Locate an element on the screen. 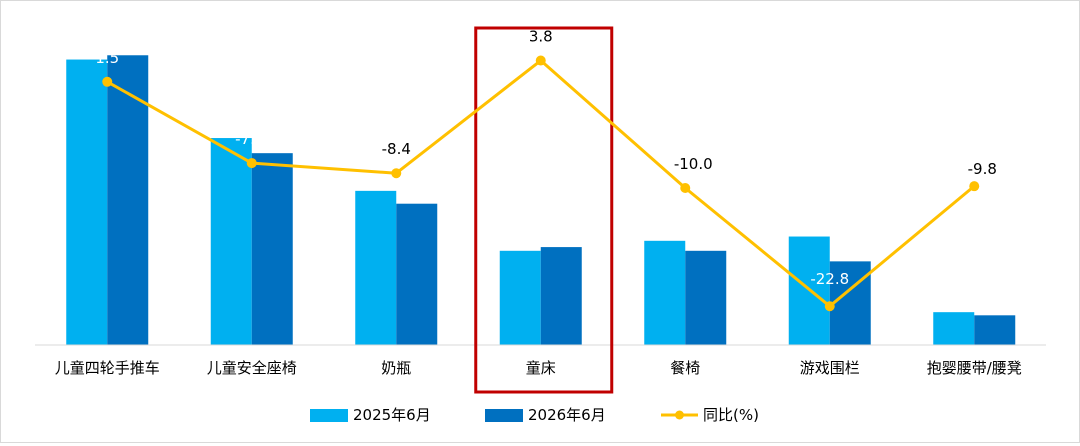 The width and height of the screenshot is (1080, 446). highlight-box is located at coordinates (544, 210).